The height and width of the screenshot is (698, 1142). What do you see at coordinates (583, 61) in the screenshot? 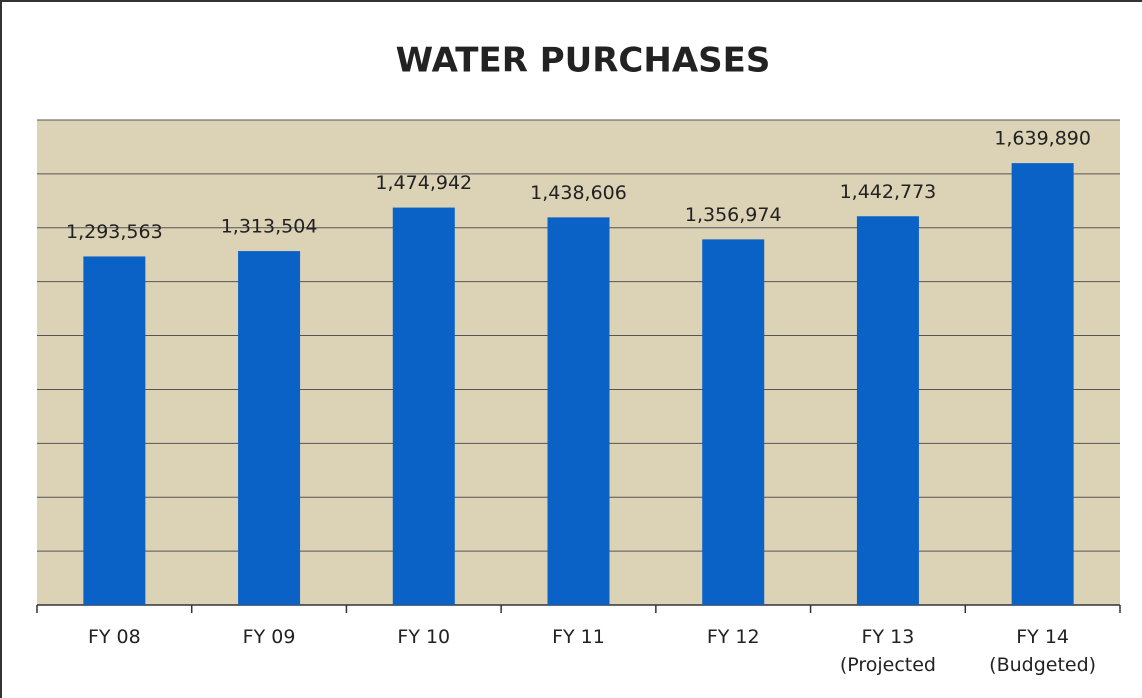
I see `chart-title: WATER PURCHASES` at bounding box center [583, 61].